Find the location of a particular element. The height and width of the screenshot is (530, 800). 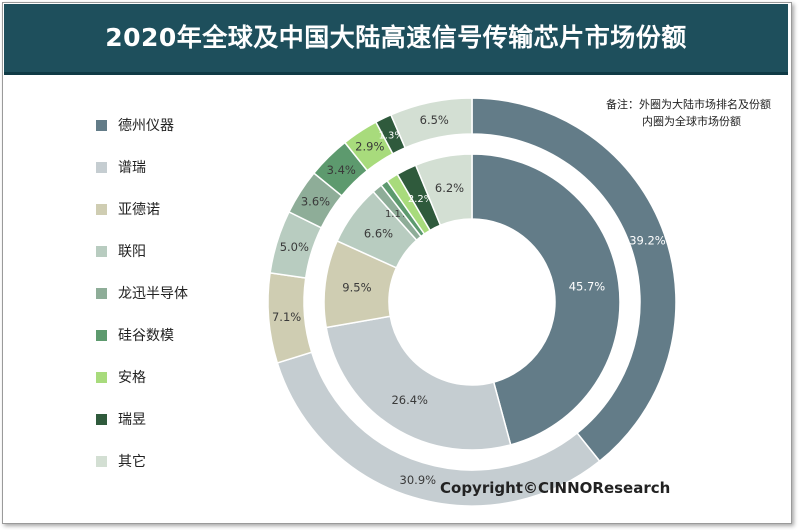

note-line-outer: 备注：外圈为大陆市场排名及份额 is located at coordinates (688, 104).